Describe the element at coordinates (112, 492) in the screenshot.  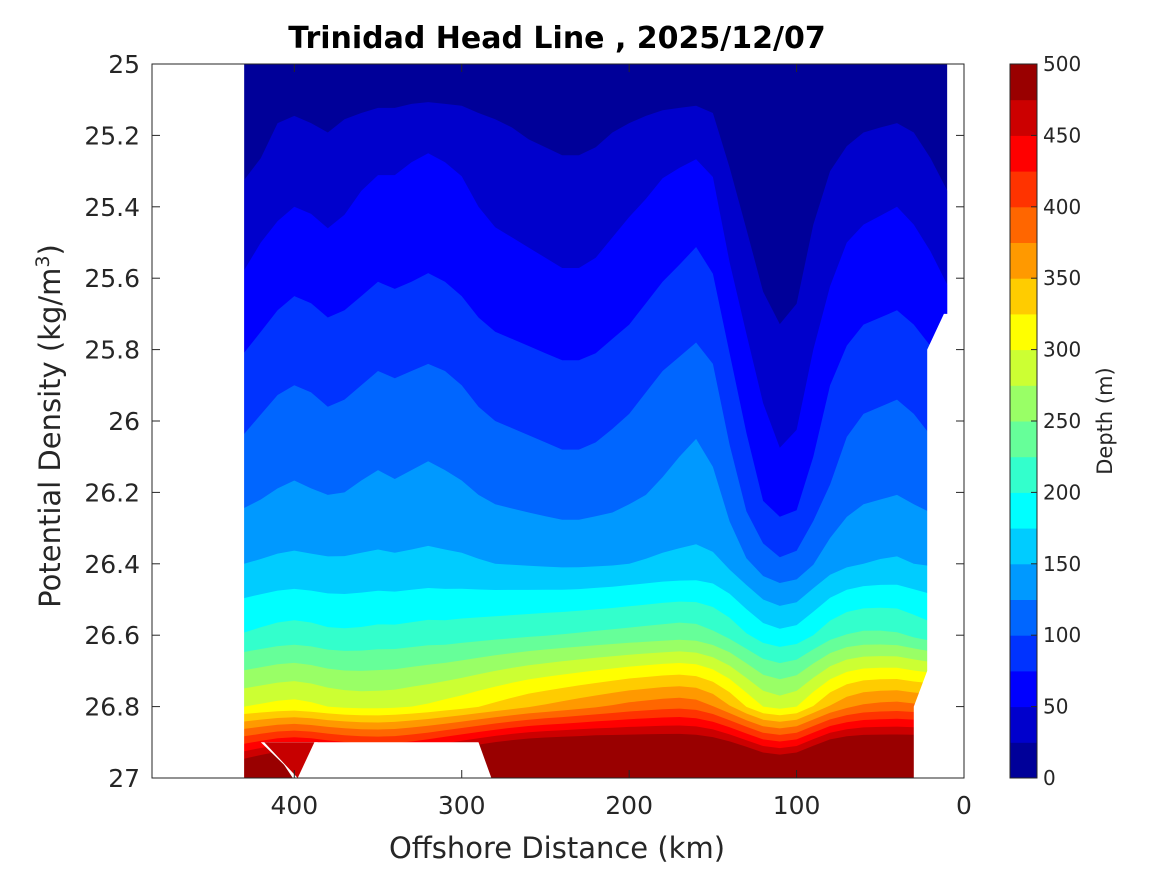
I see `y-tick-label: 26.2` at that location.